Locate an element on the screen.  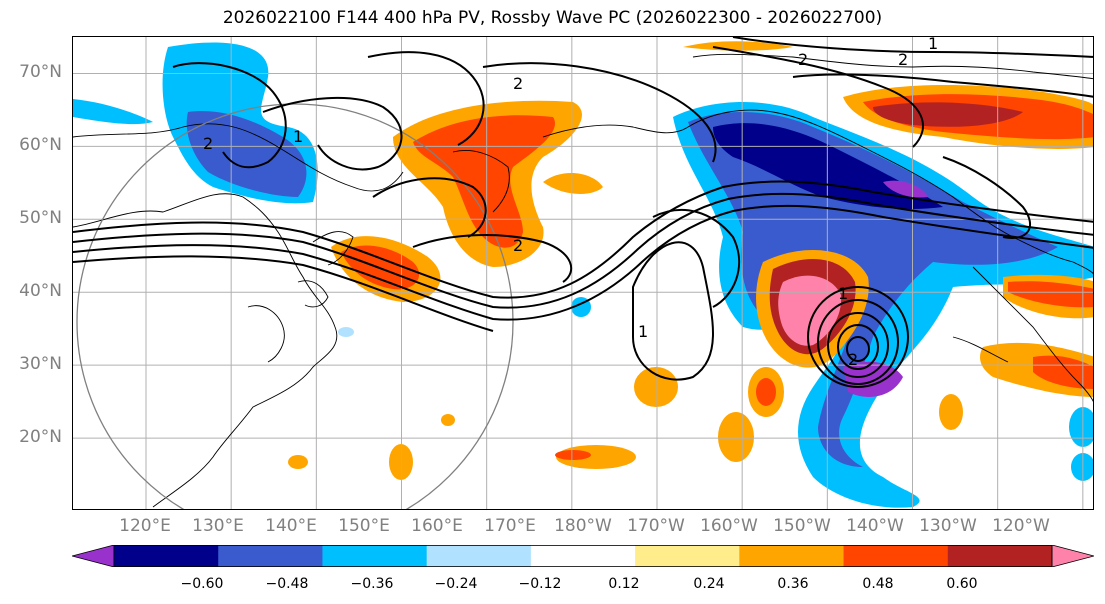
lon-tick-label: 140°W is located at coordinates (875, 526).